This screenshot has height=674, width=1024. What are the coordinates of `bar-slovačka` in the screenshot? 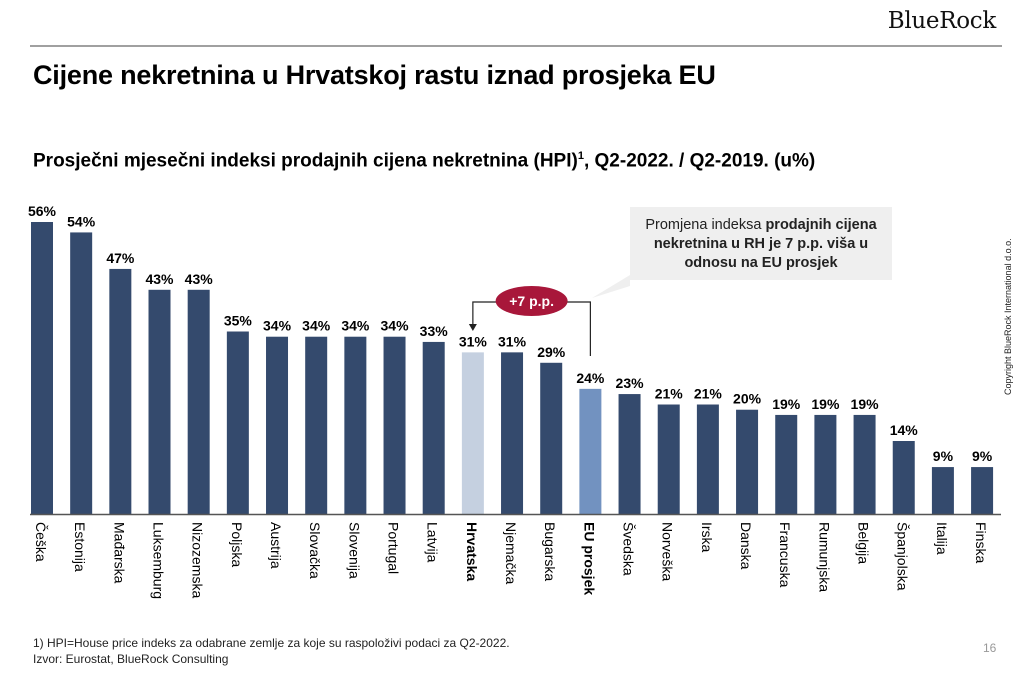 It's located at (316, 425).